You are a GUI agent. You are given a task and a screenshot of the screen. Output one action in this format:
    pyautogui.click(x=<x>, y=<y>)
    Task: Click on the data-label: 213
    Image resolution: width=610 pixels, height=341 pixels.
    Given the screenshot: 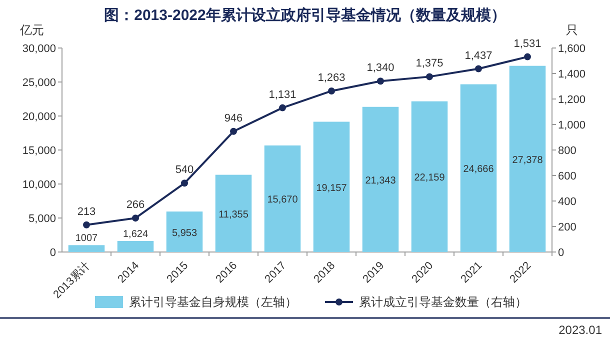 What is the action you would take?
    pyautogui.click(x=86, y=212)
    